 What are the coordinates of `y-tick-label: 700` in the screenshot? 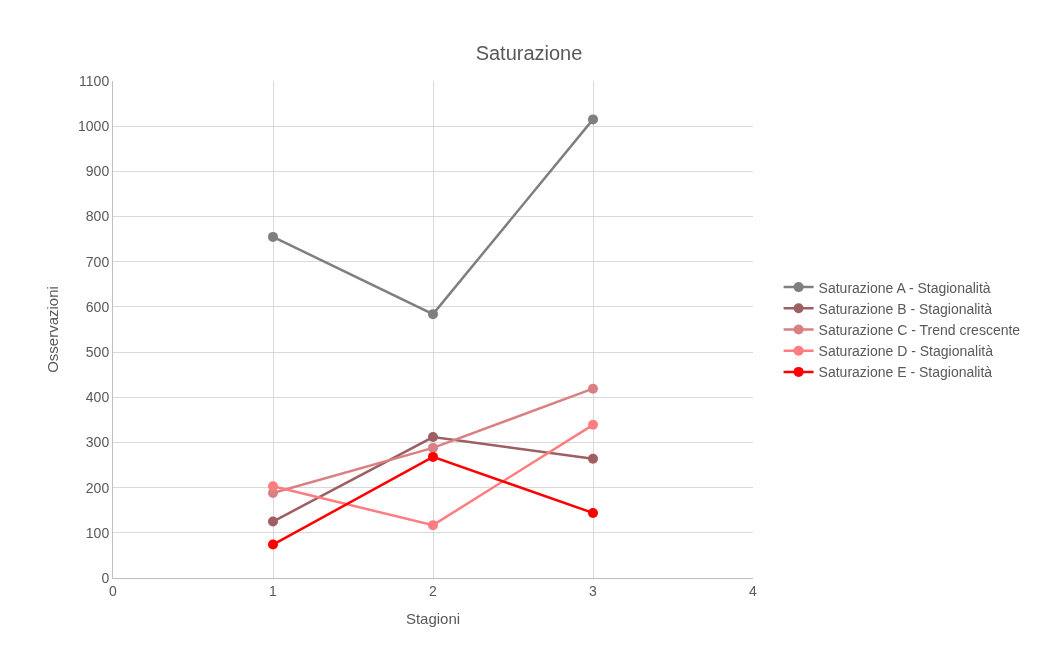 It's located at (97, 261).